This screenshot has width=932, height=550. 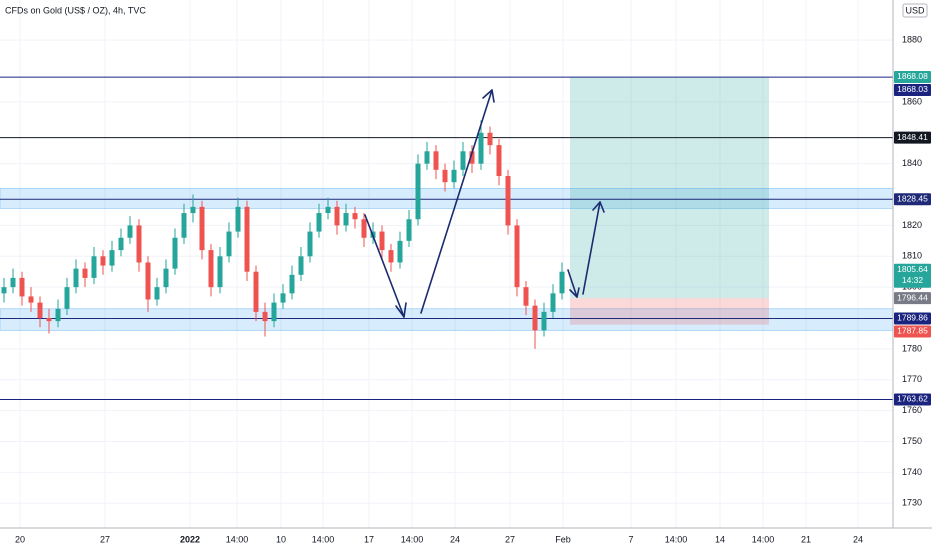 I want to click on chart-title: CFDs on Gold (US$ / OZ), 4h, TVC, so click(x=75, y=10).